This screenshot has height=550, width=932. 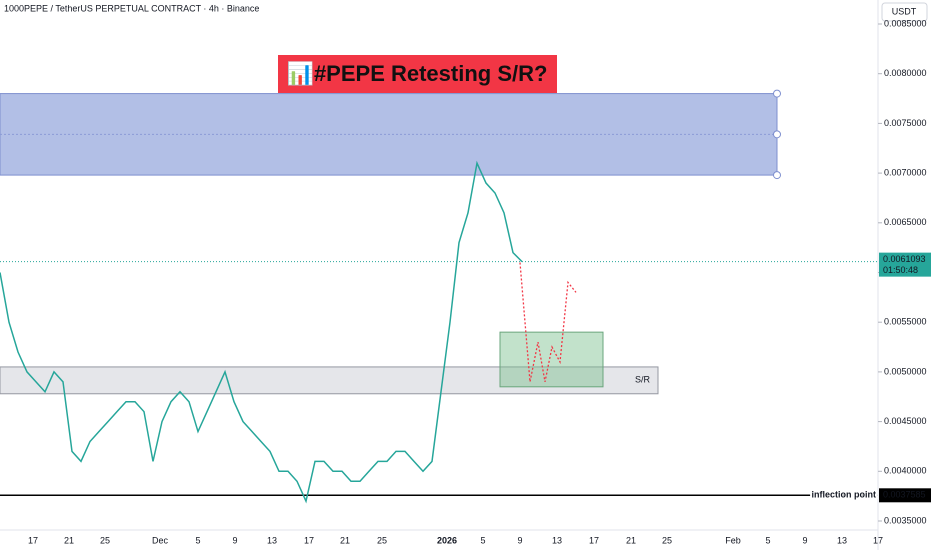 I want to click on y-tick-label: 0.0070000, so click(x=905, y=172).